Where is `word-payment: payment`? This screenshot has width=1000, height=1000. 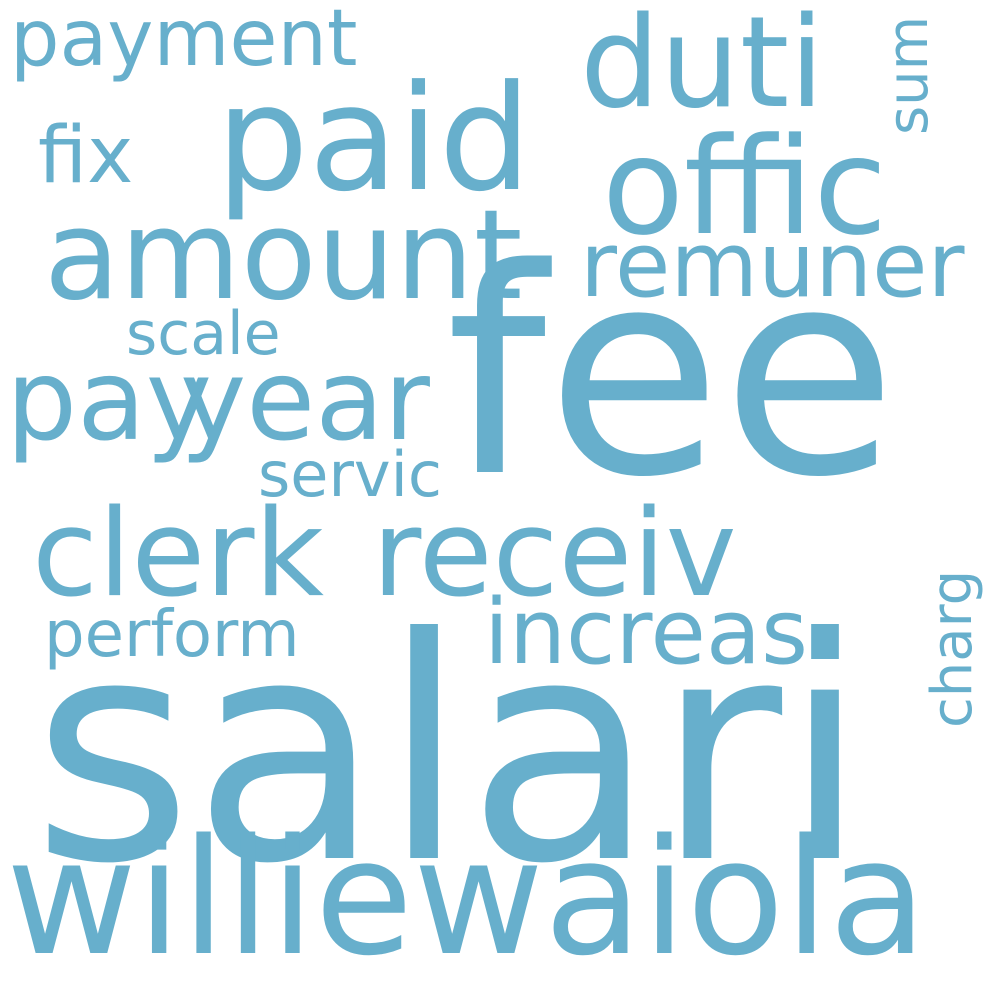 word-payment: payment is located at coordinates (184, 42).